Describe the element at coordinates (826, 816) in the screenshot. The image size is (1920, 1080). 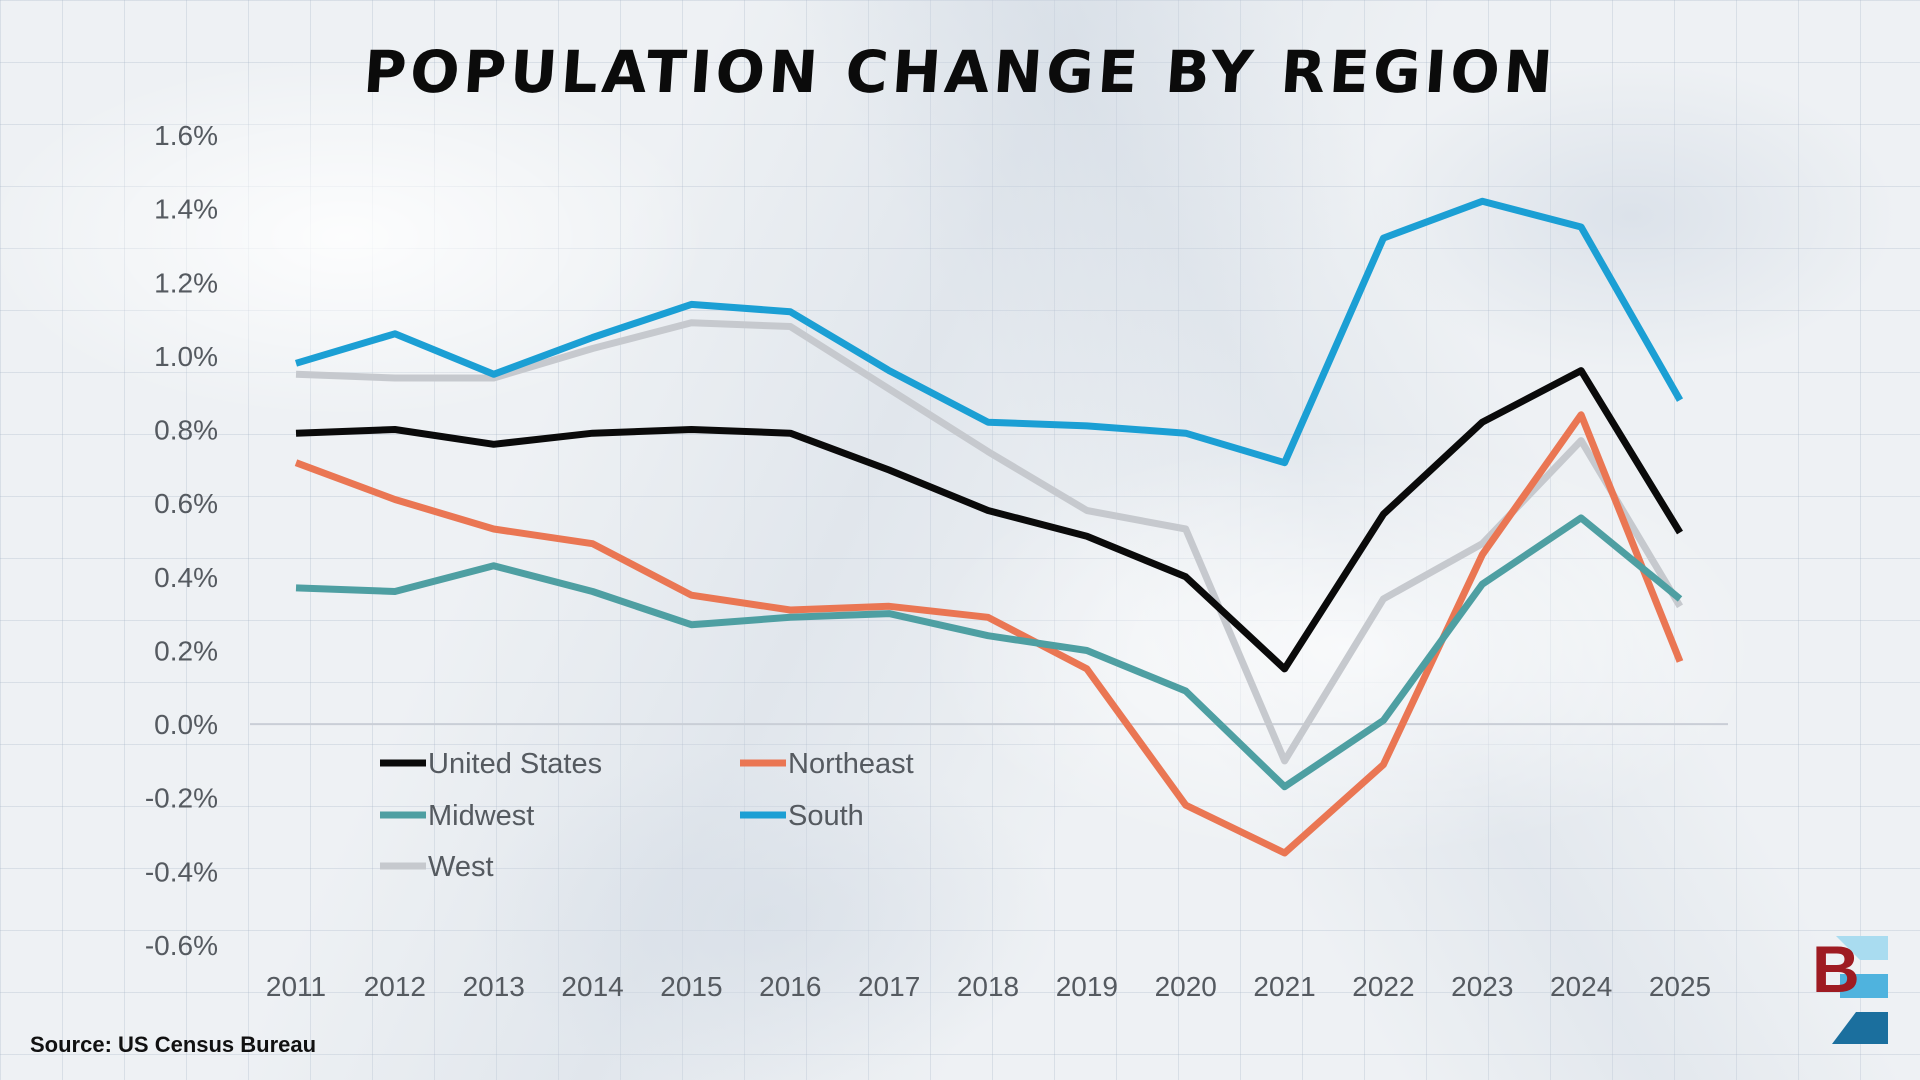
I see `legend-label-south: South` at that location.